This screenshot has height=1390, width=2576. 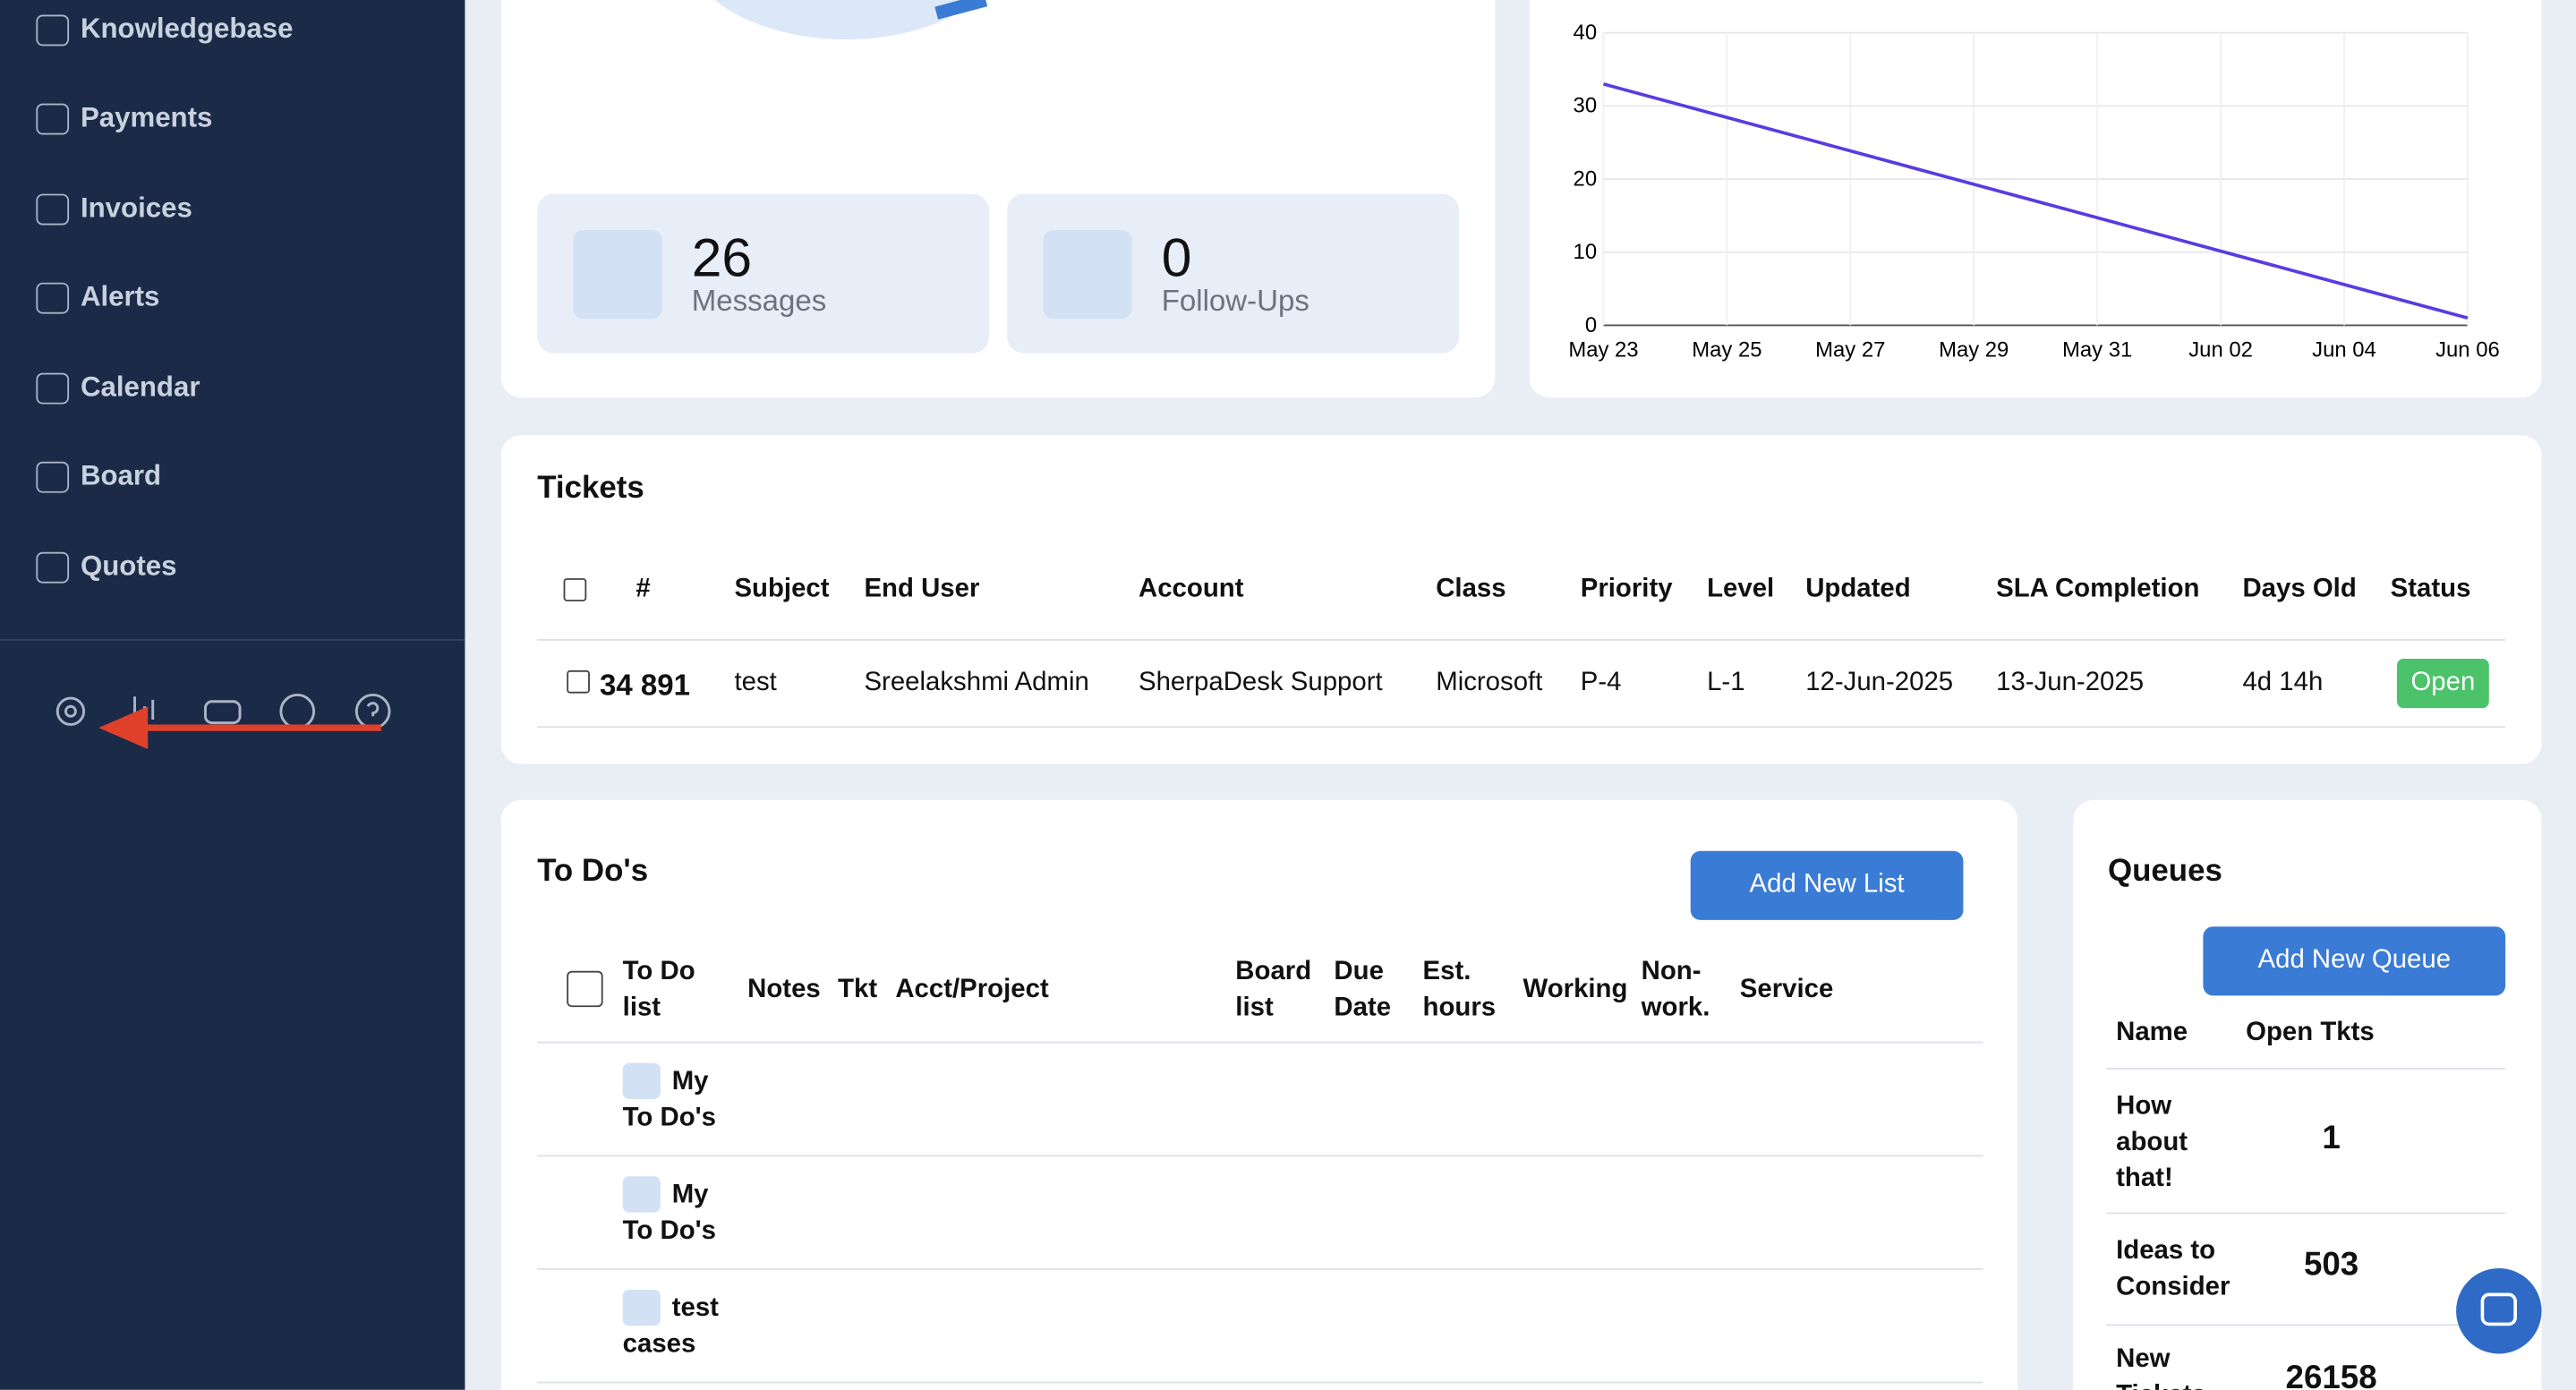 What do you see at coordinates (2152, 1033) in the screenshot?
I see `column-header: Name` at bounding box center [2152, 1033].